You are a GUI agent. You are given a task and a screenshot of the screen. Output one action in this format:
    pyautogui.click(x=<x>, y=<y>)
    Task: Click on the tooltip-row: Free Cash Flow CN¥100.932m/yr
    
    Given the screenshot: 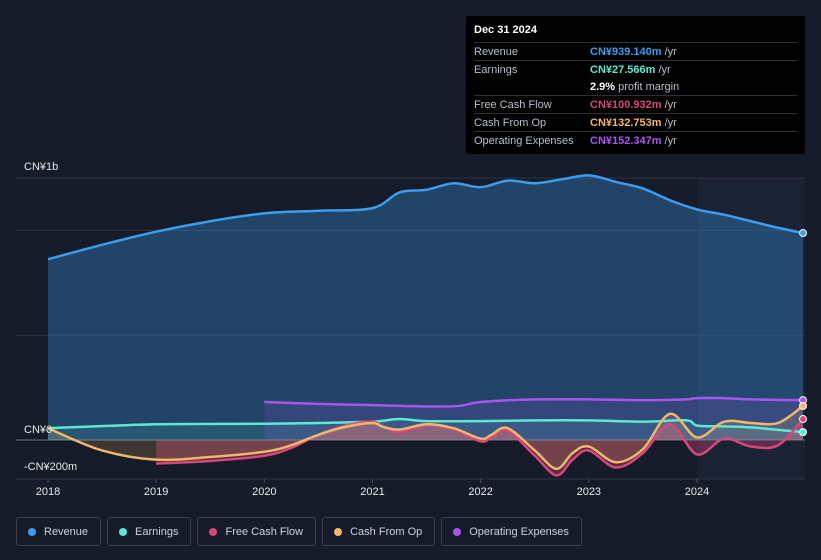 What is the action you would take?
    pyautogui.click(x=635, y=104)
    